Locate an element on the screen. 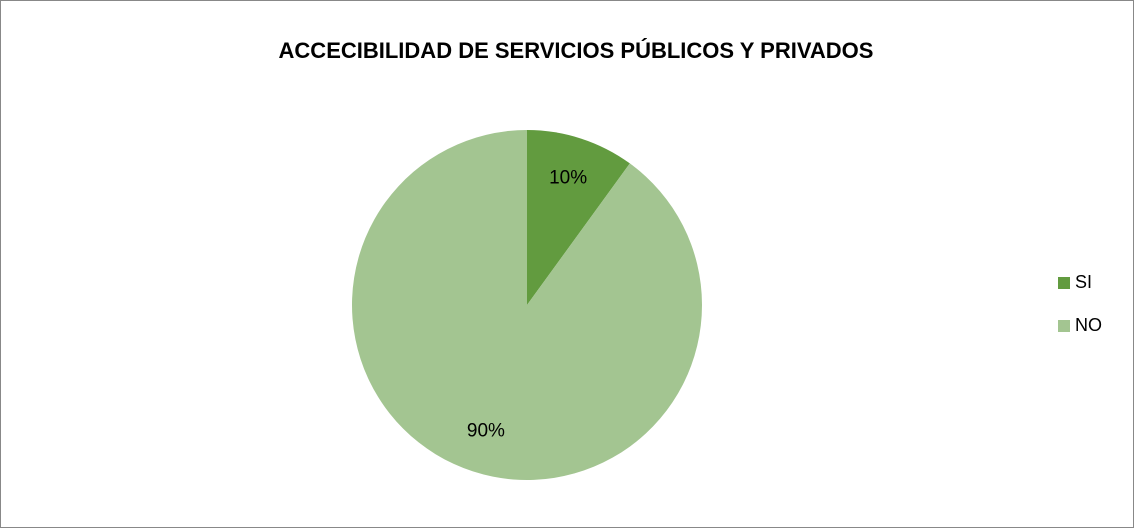 This screenshot has height=528, width=1134. pie-slice is located at coordinates (578, 217).